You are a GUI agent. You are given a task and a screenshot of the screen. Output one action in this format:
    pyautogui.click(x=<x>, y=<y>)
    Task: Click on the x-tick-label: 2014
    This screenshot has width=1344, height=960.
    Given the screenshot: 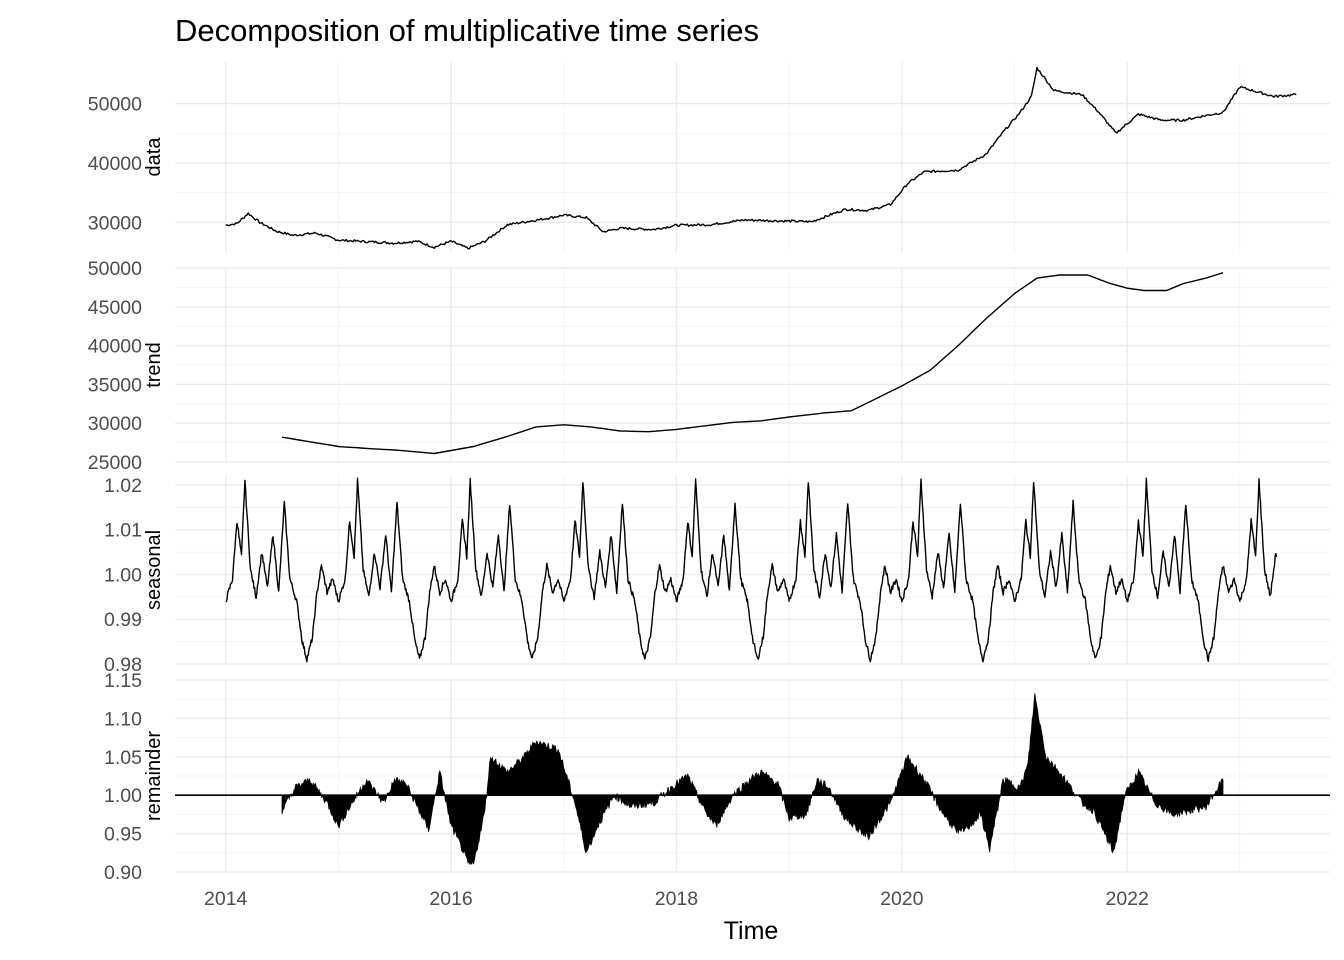 What is the action you would take?
    pyautogui.click(x=226, y=899)
    